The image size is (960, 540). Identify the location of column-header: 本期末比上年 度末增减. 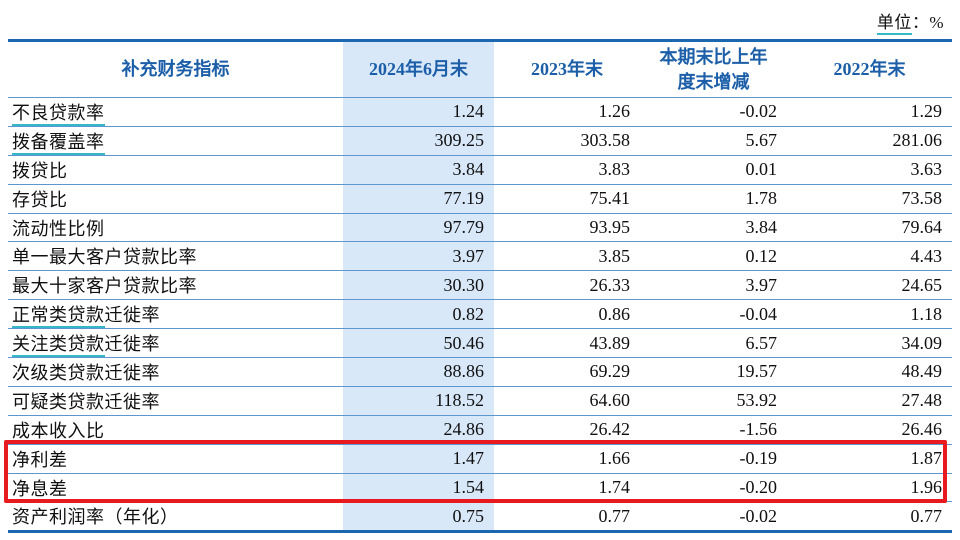
(713, 69).